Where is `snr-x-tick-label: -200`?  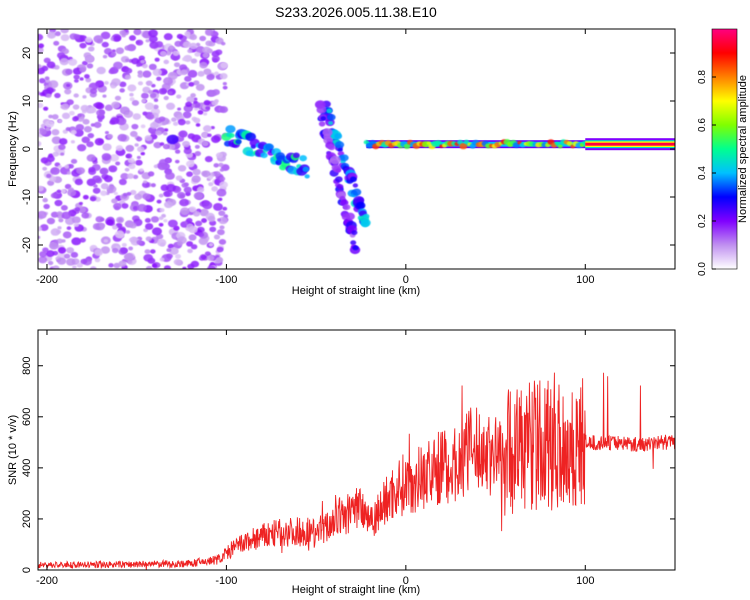
snr-x-tick-label: -200 is located at coordinates (47, 581).